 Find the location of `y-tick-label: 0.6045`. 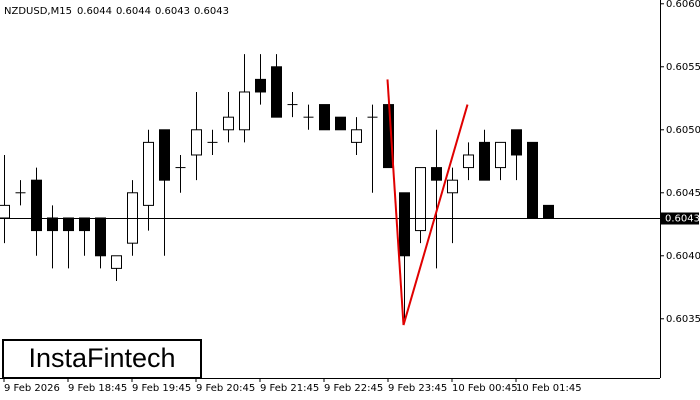

y-tick-label: 0.6045 is located at coordinates (683, 193).